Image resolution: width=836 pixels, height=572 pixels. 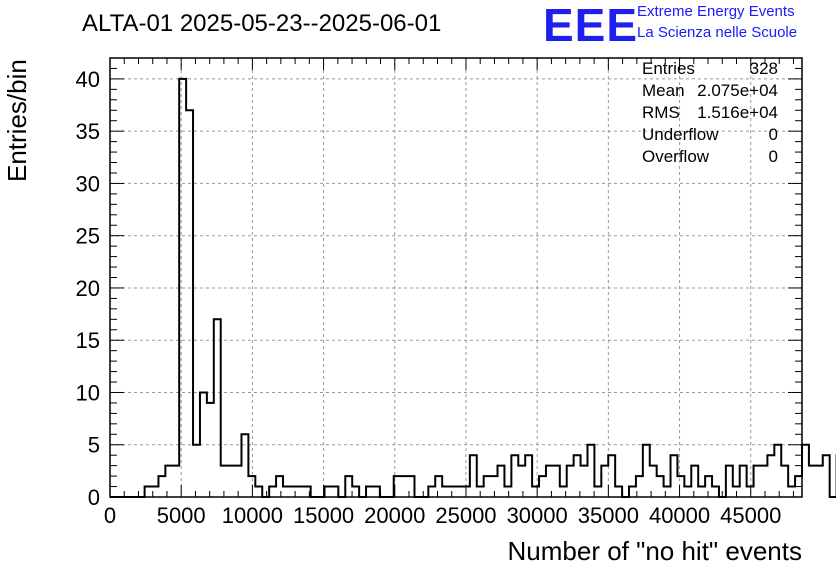 What do you see at coordinates (737, 90) in the screenshot?
I see `stats-value: 2.075e+04` at bounding box center [737, 90].